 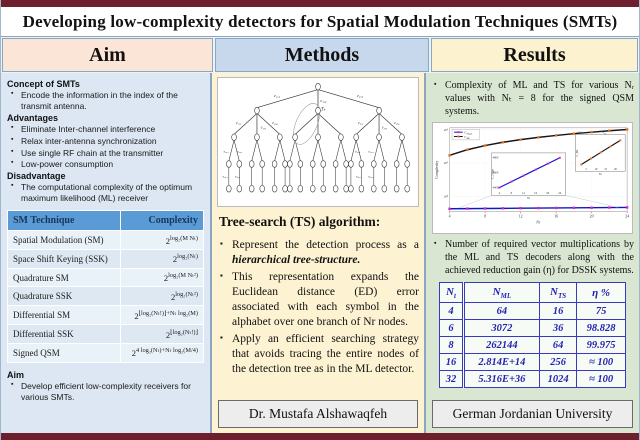 What do you see at coordinates (501, 345) in the screenshot?
I see `table-cell: 262144` at bounding box center [501, 345].